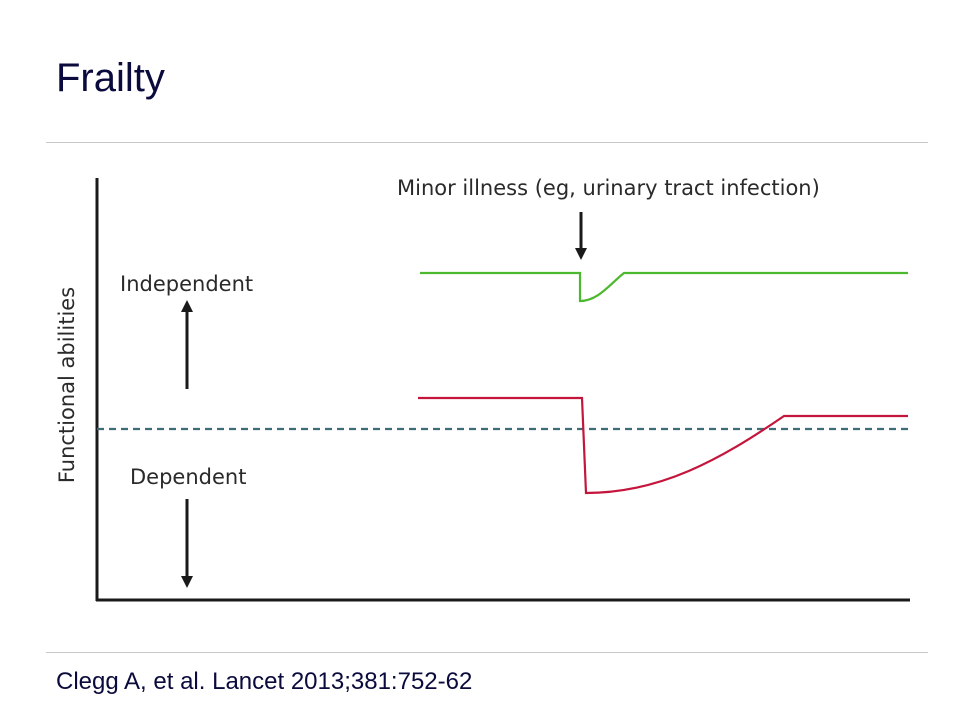  Describe the element at coordinates (67, 385) in the screenshot. I see `y-axis-label: Functional abilities` at that location.